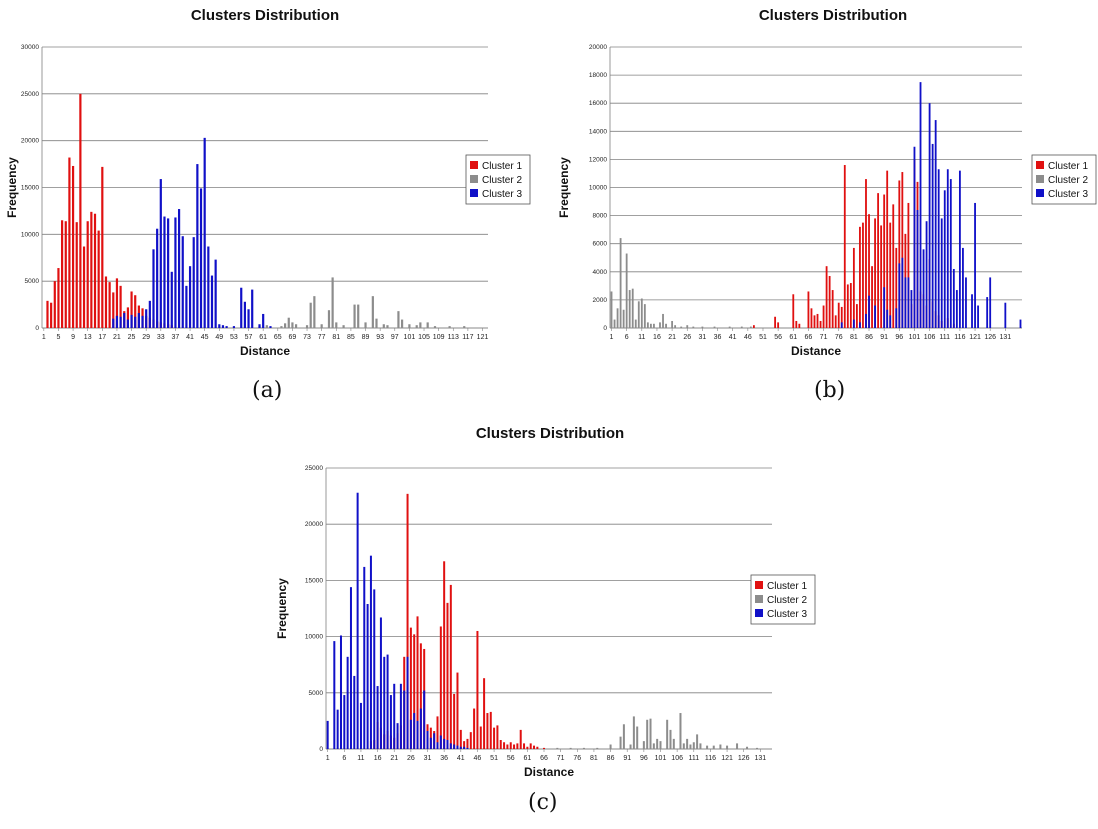 This screenshot has width=1098, height=829. I want to click on y-axis-label: Frequency, so click(12, 187).